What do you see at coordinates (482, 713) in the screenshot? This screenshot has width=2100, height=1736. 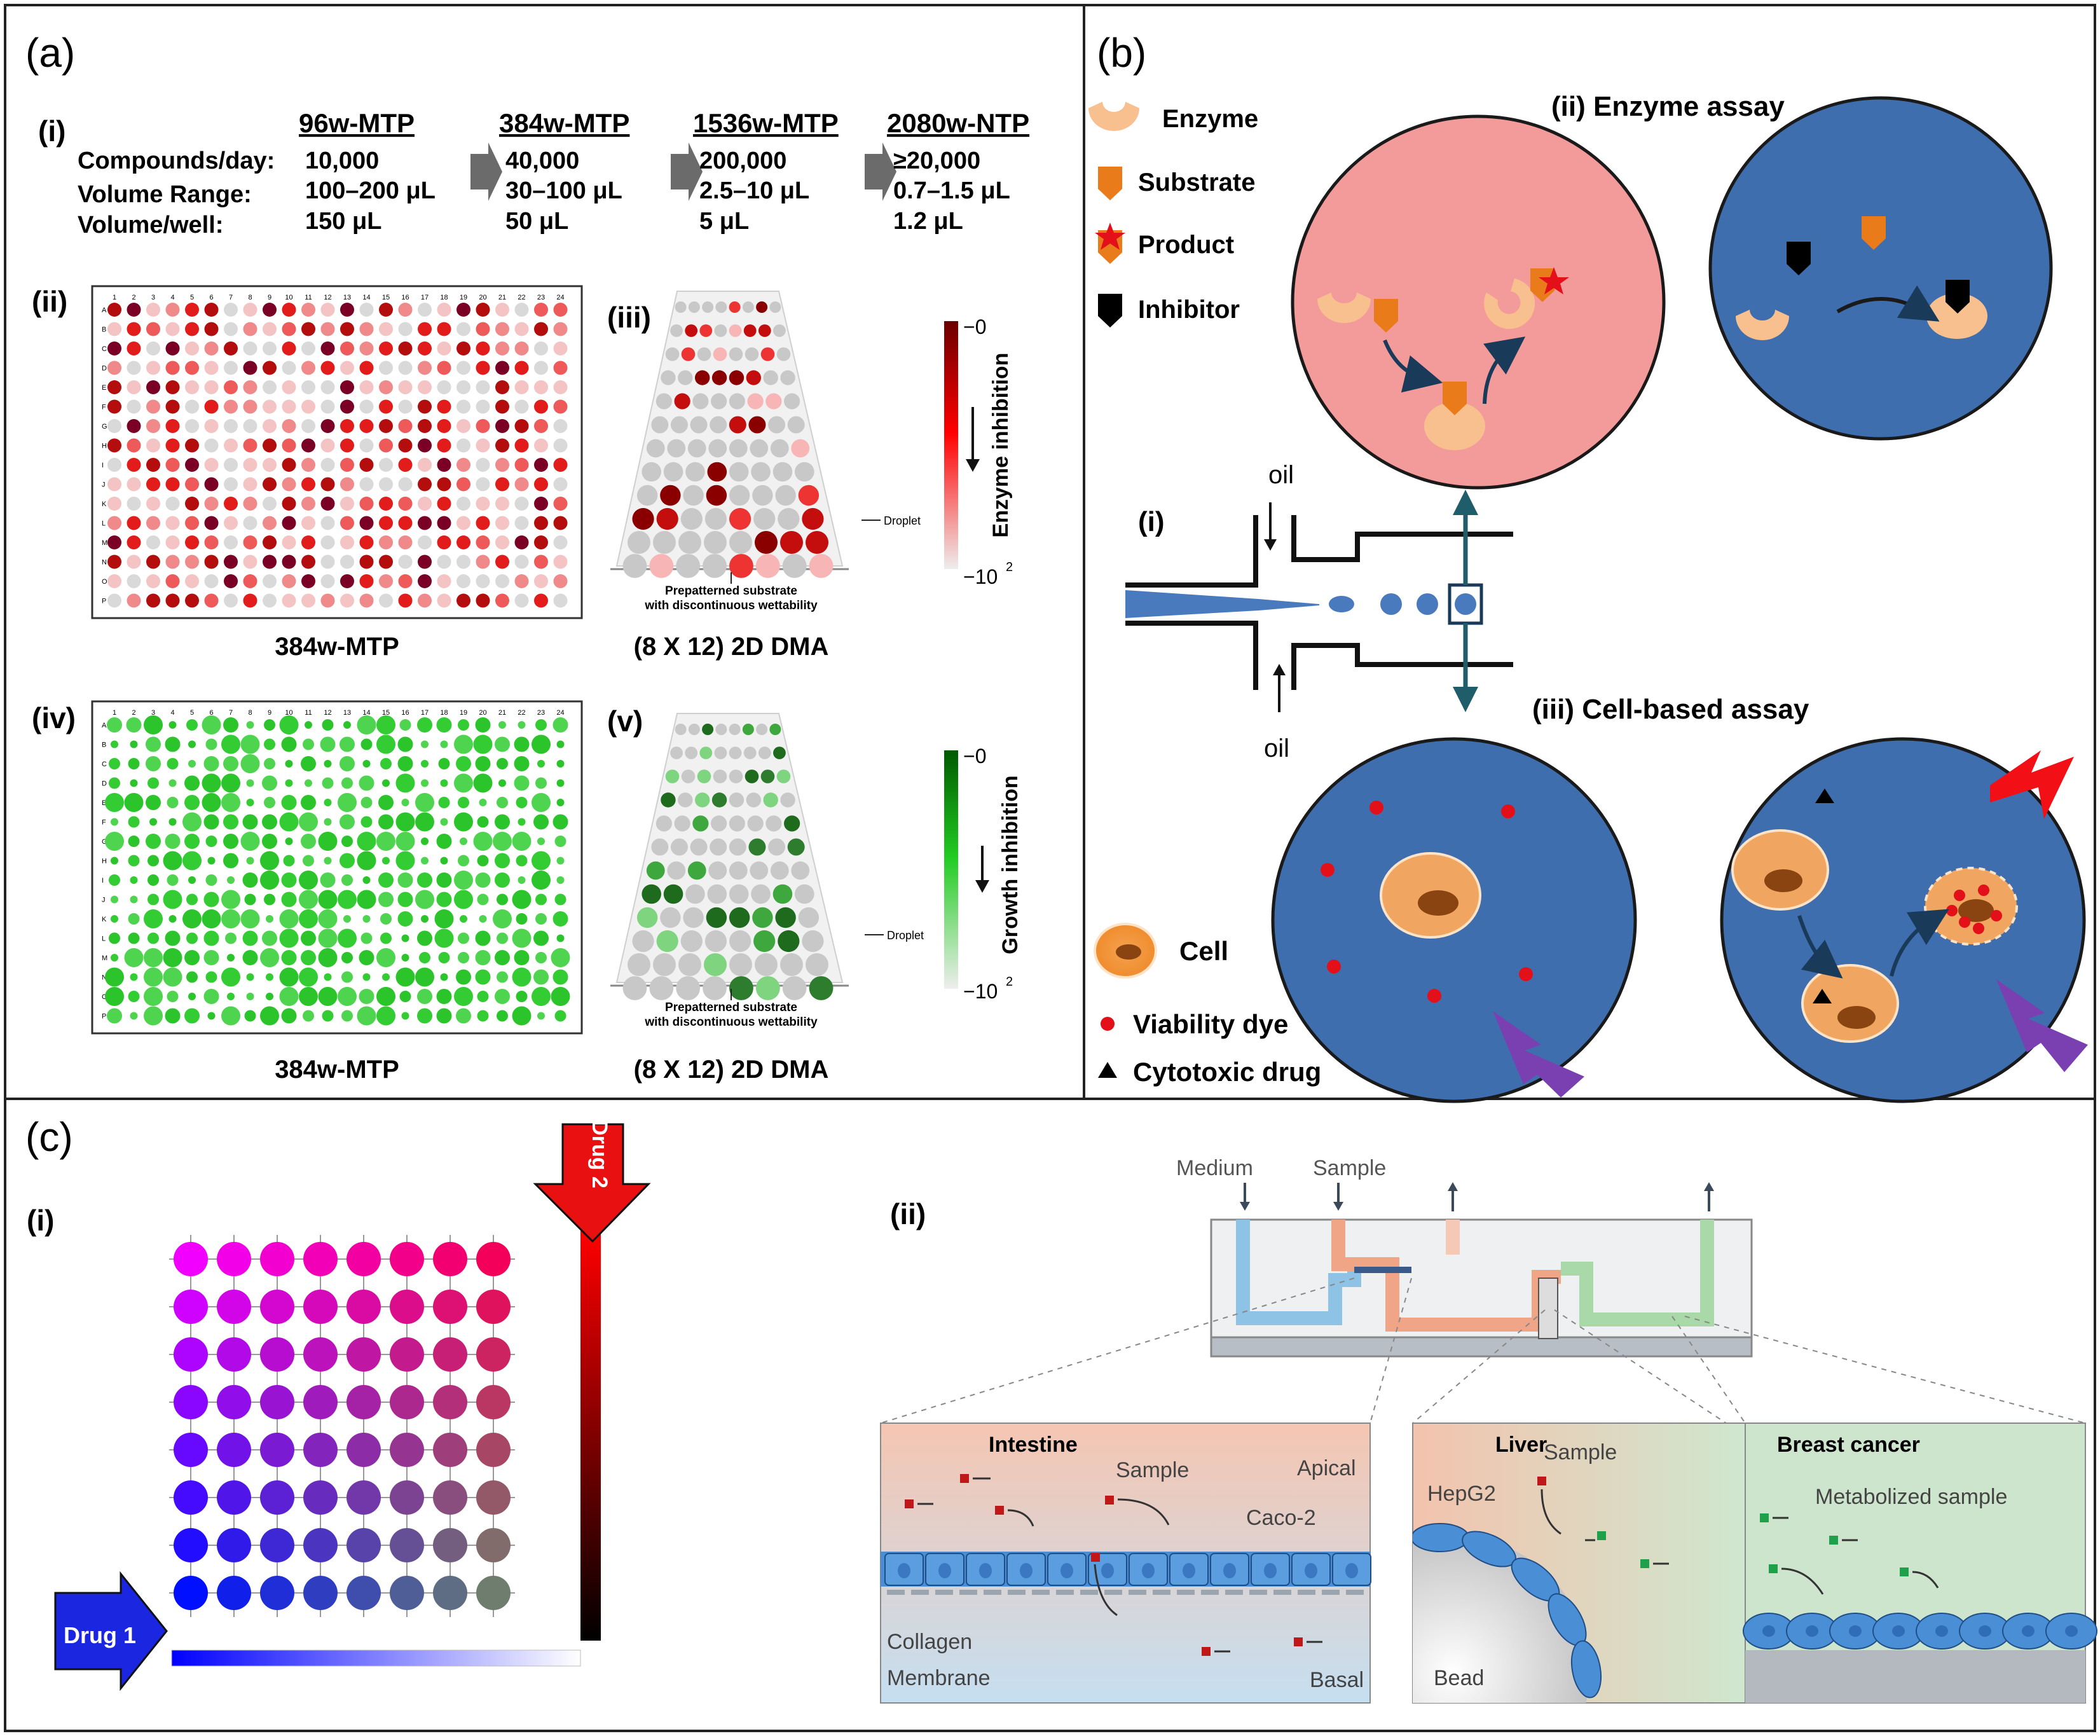 I see `plate-col-label: 20` at bounding box center [482, 713].